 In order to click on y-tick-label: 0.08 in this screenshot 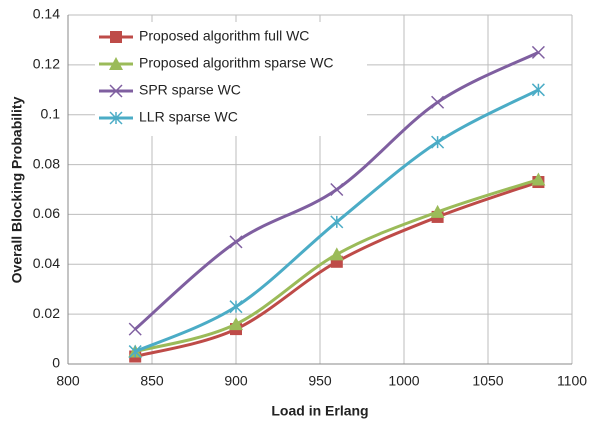, I will do `click(46, 163)`.